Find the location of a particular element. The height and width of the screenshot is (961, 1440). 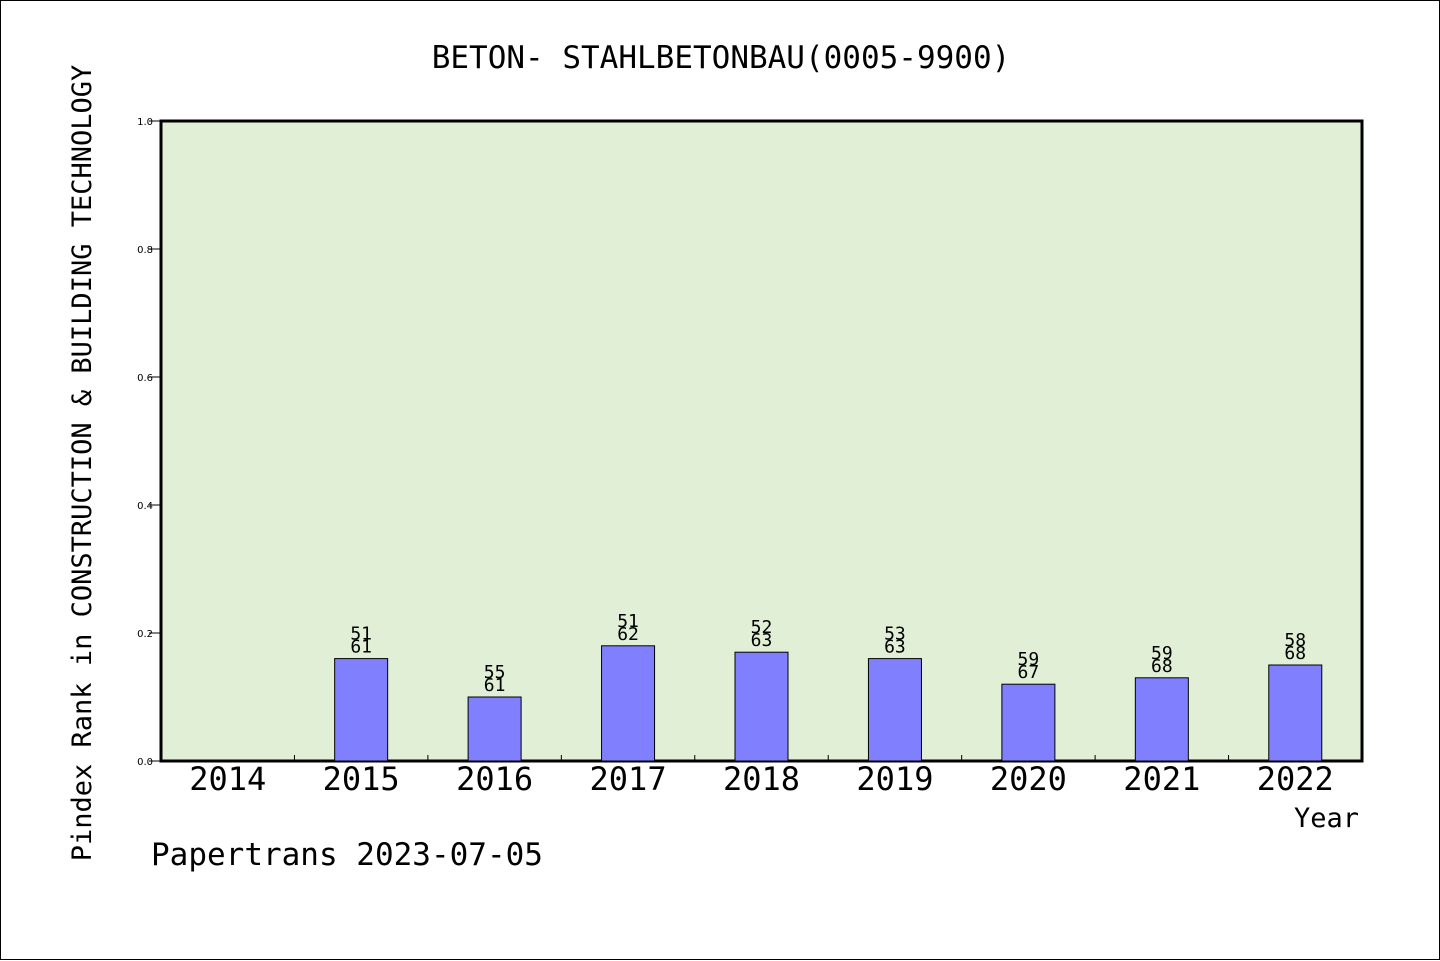

bar-label-top: 55 is located at coordinates (495, 672).